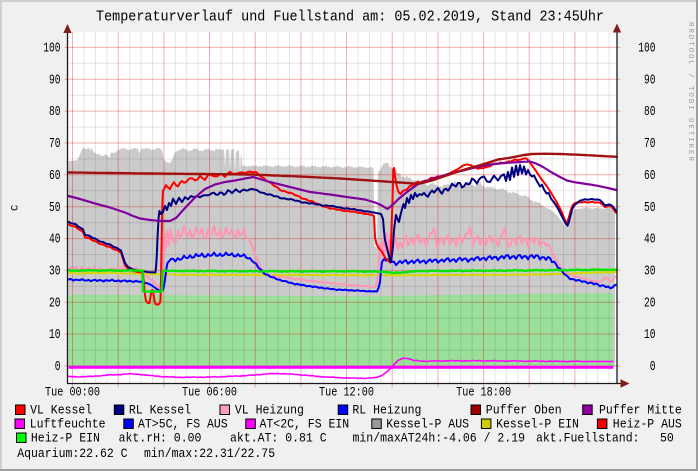 This screenshot has width=698, height=471. What do you see at coordinates (72, 454) in the screenshot?
I see `svg-text: Aquarium:22.62 C` at bounding box center [72, 454].